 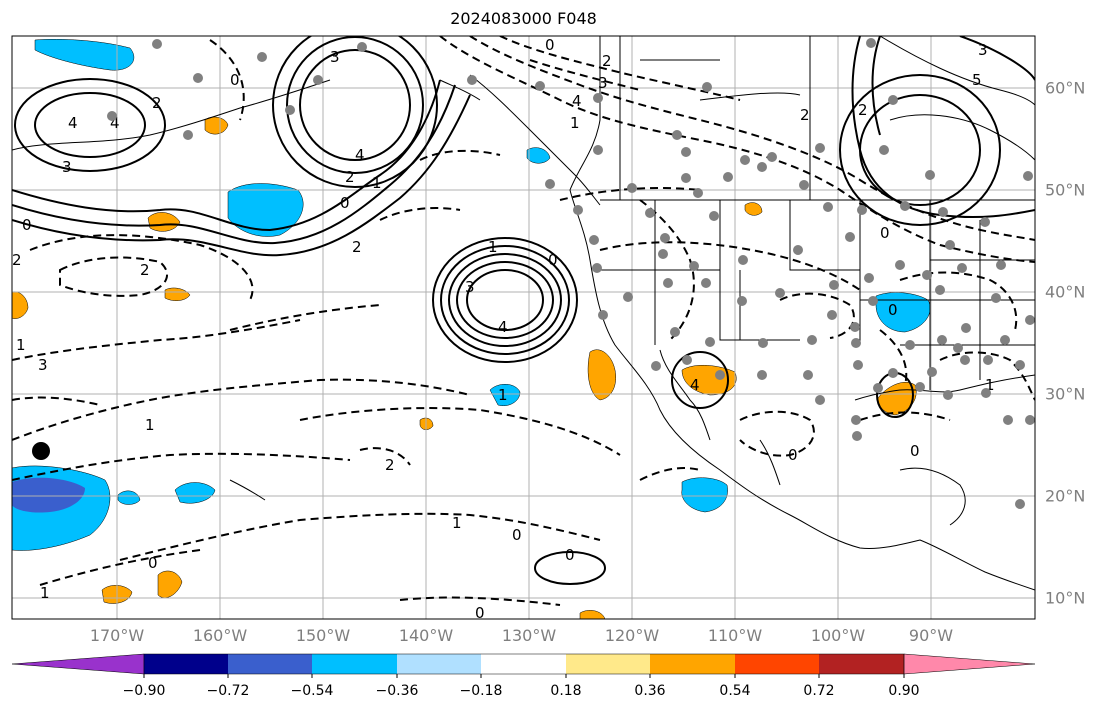 I want to click on longitude-label: 170°W, so click(x=117, y=635).